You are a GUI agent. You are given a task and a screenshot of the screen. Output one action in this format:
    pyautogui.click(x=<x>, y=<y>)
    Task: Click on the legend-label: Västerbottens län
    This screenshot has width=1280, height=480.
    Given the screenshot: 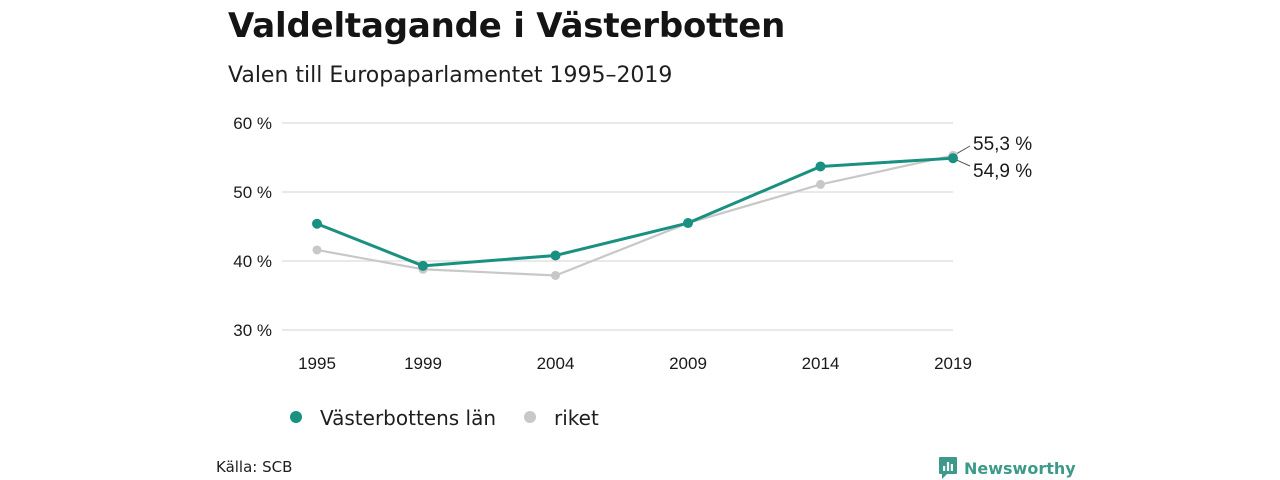 What is the action you would take?
    pyautogui.click(x=408, y=418)
    